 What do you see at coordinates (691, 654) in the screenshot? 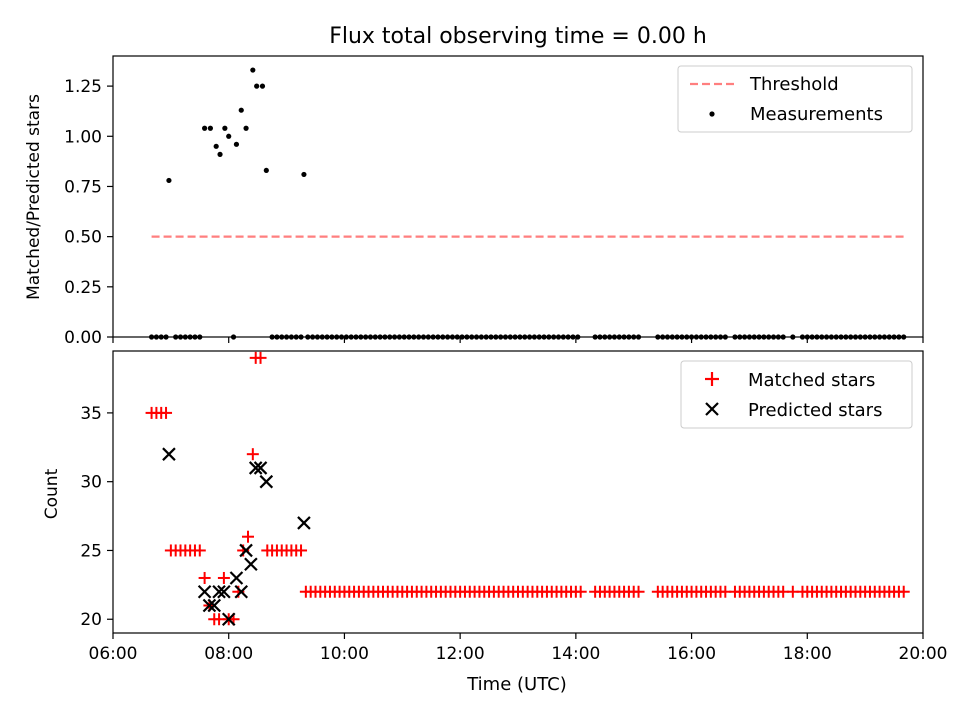
I see `x-tick-label: 16:00` at bounding box center [691, 654].